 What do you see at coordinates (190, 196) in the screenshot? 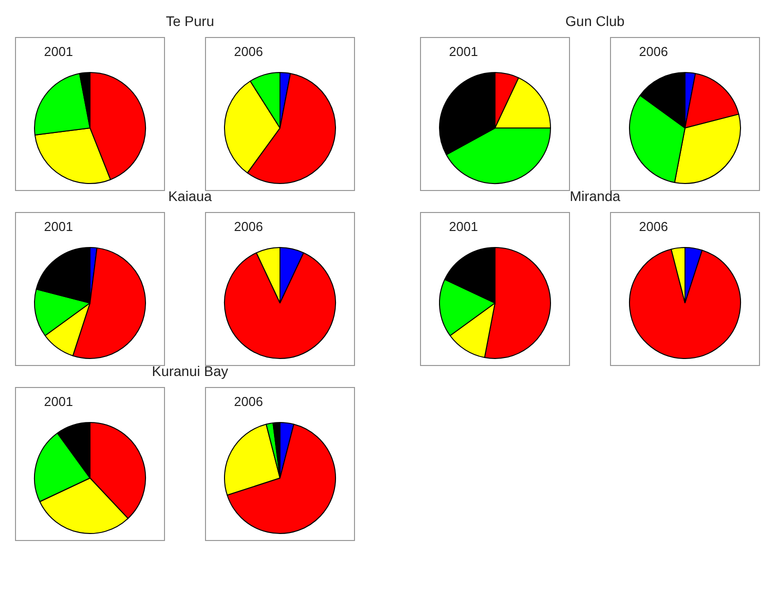
I see `text: Kaiaua` at bounding box center [190, 196].